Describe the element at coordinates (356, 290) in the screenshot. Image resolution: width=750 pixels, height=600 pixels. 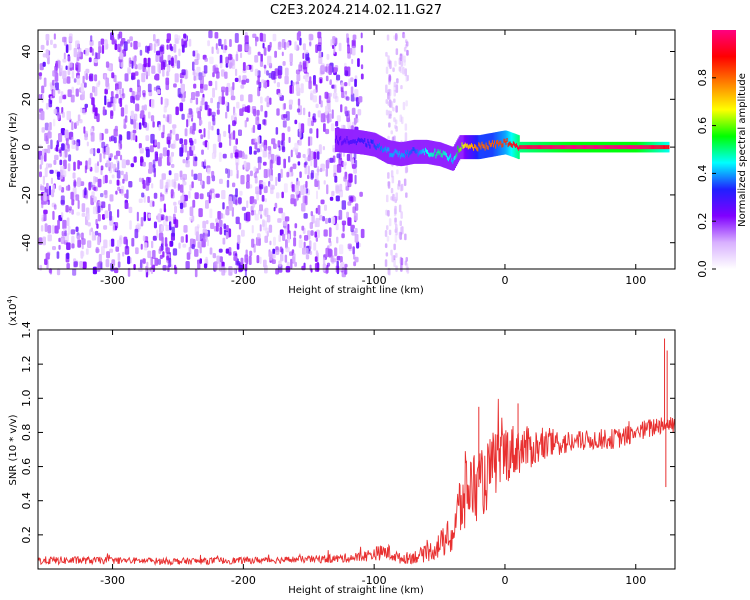
I see `heatmap-x-axis-label: Height of straight line (km)` at that location.